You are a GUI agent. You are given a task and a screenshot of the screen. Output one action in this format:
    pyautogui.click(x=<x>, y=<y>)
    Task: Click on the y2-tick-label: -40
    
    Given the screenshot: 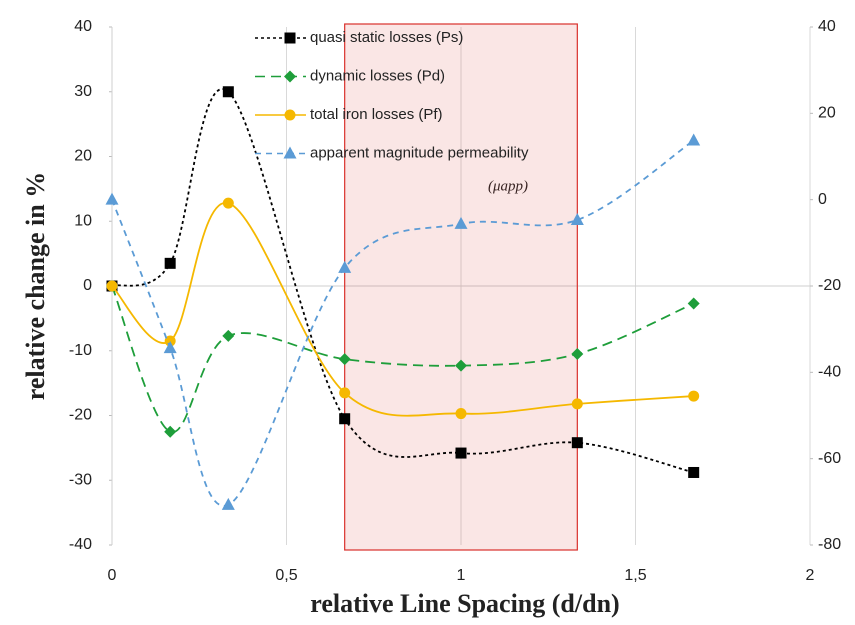 What is the action you would take?
    pyautogui.click(x=829, y=372)
    